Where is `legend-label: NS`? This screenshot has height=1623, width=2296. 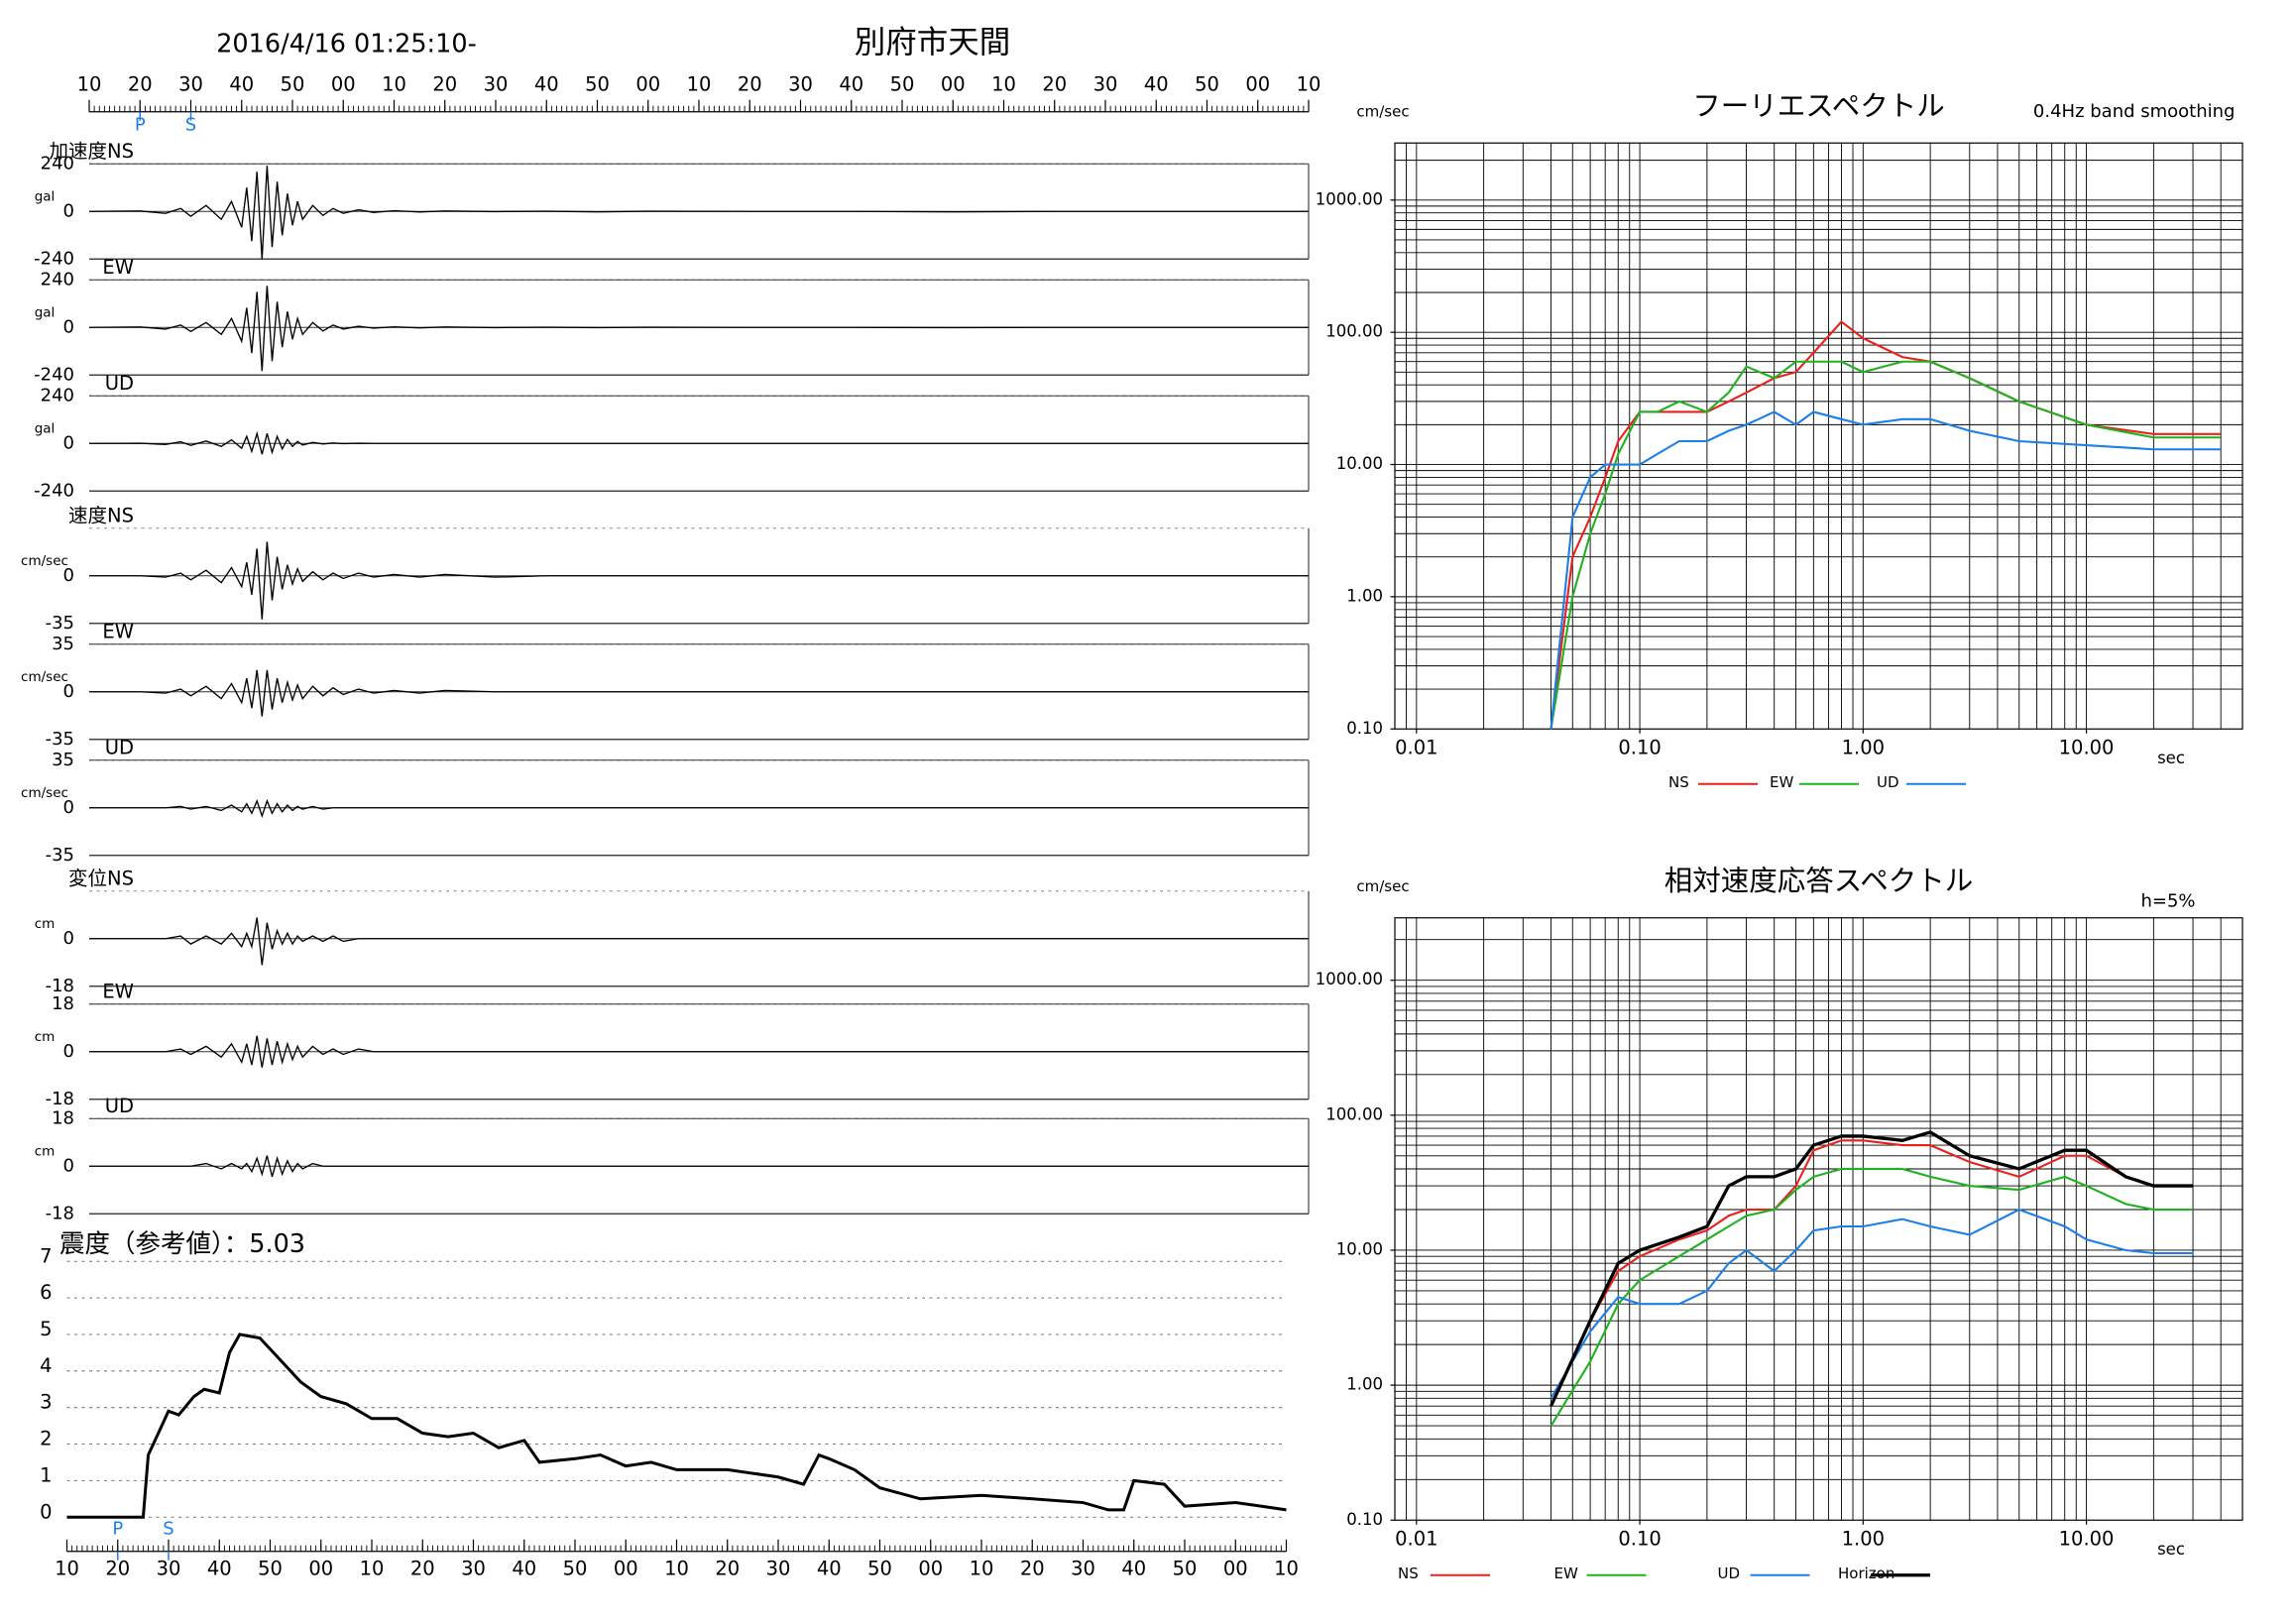 legend-label: NS is located at coordinates (1408, 1573).